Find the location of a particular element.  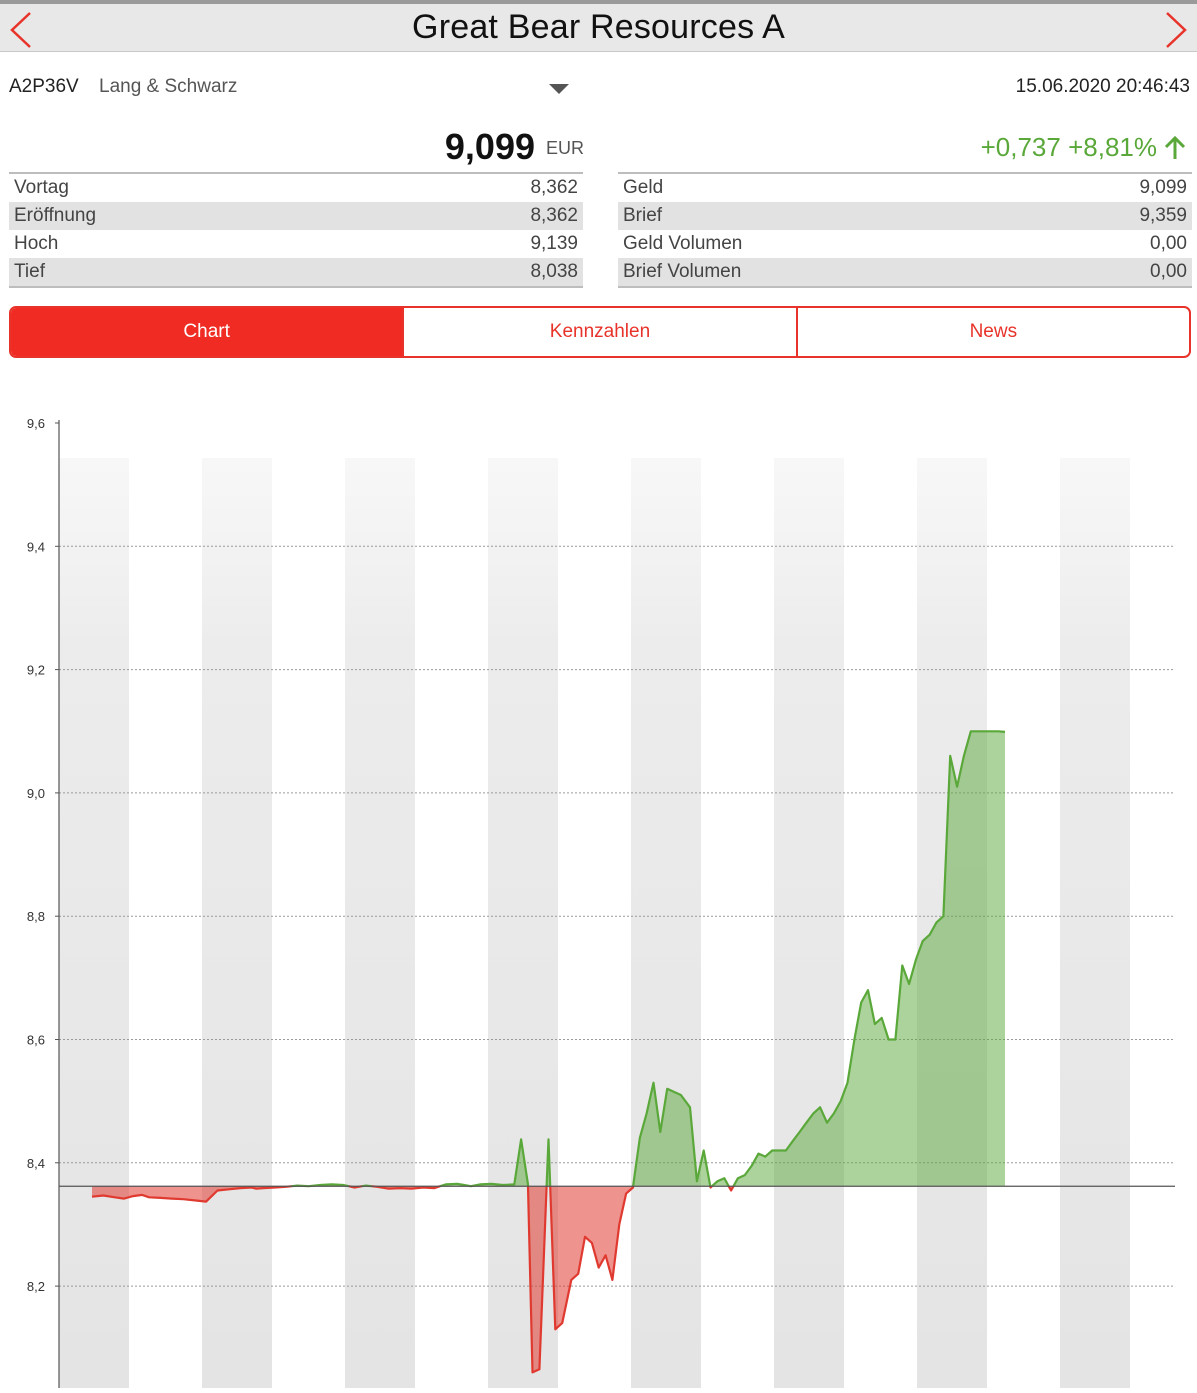

stat-row: Hoch 9,139 is located at coordinates (296, 244).